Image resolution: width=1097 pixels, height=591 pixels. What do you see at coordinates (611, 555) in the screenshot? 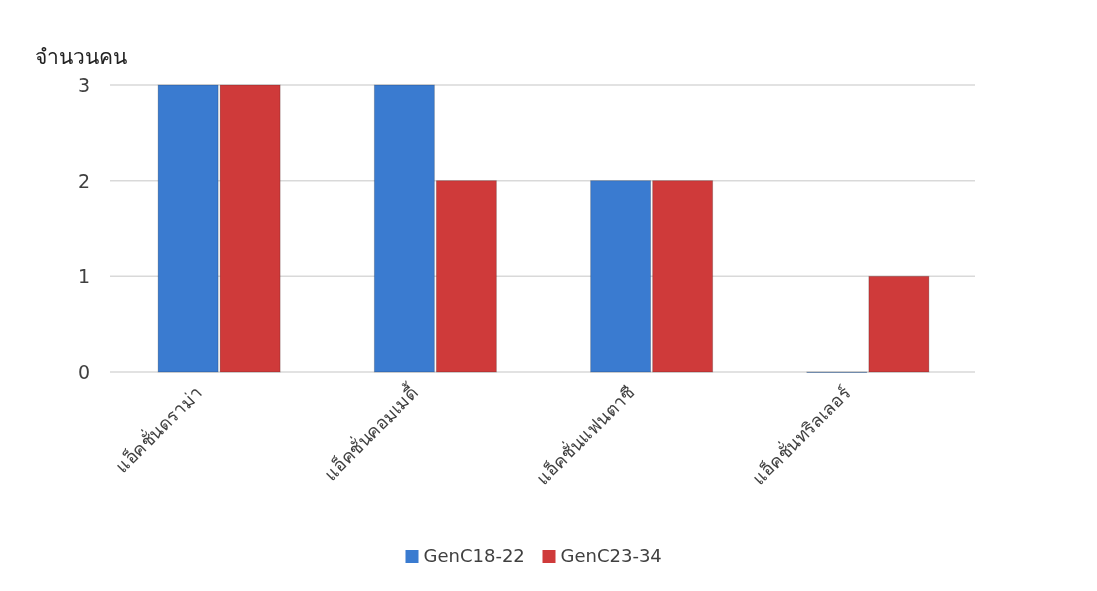
I see `legend-label: GenC23-34` at bounding box center [611, 555].